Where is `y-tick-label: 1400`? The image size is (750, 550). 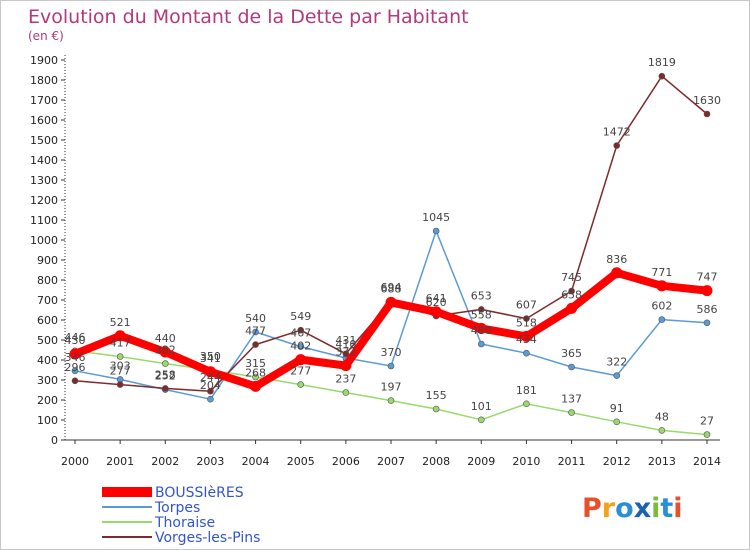
y-tick-label: 1400 is located at coordinates (44, 160).